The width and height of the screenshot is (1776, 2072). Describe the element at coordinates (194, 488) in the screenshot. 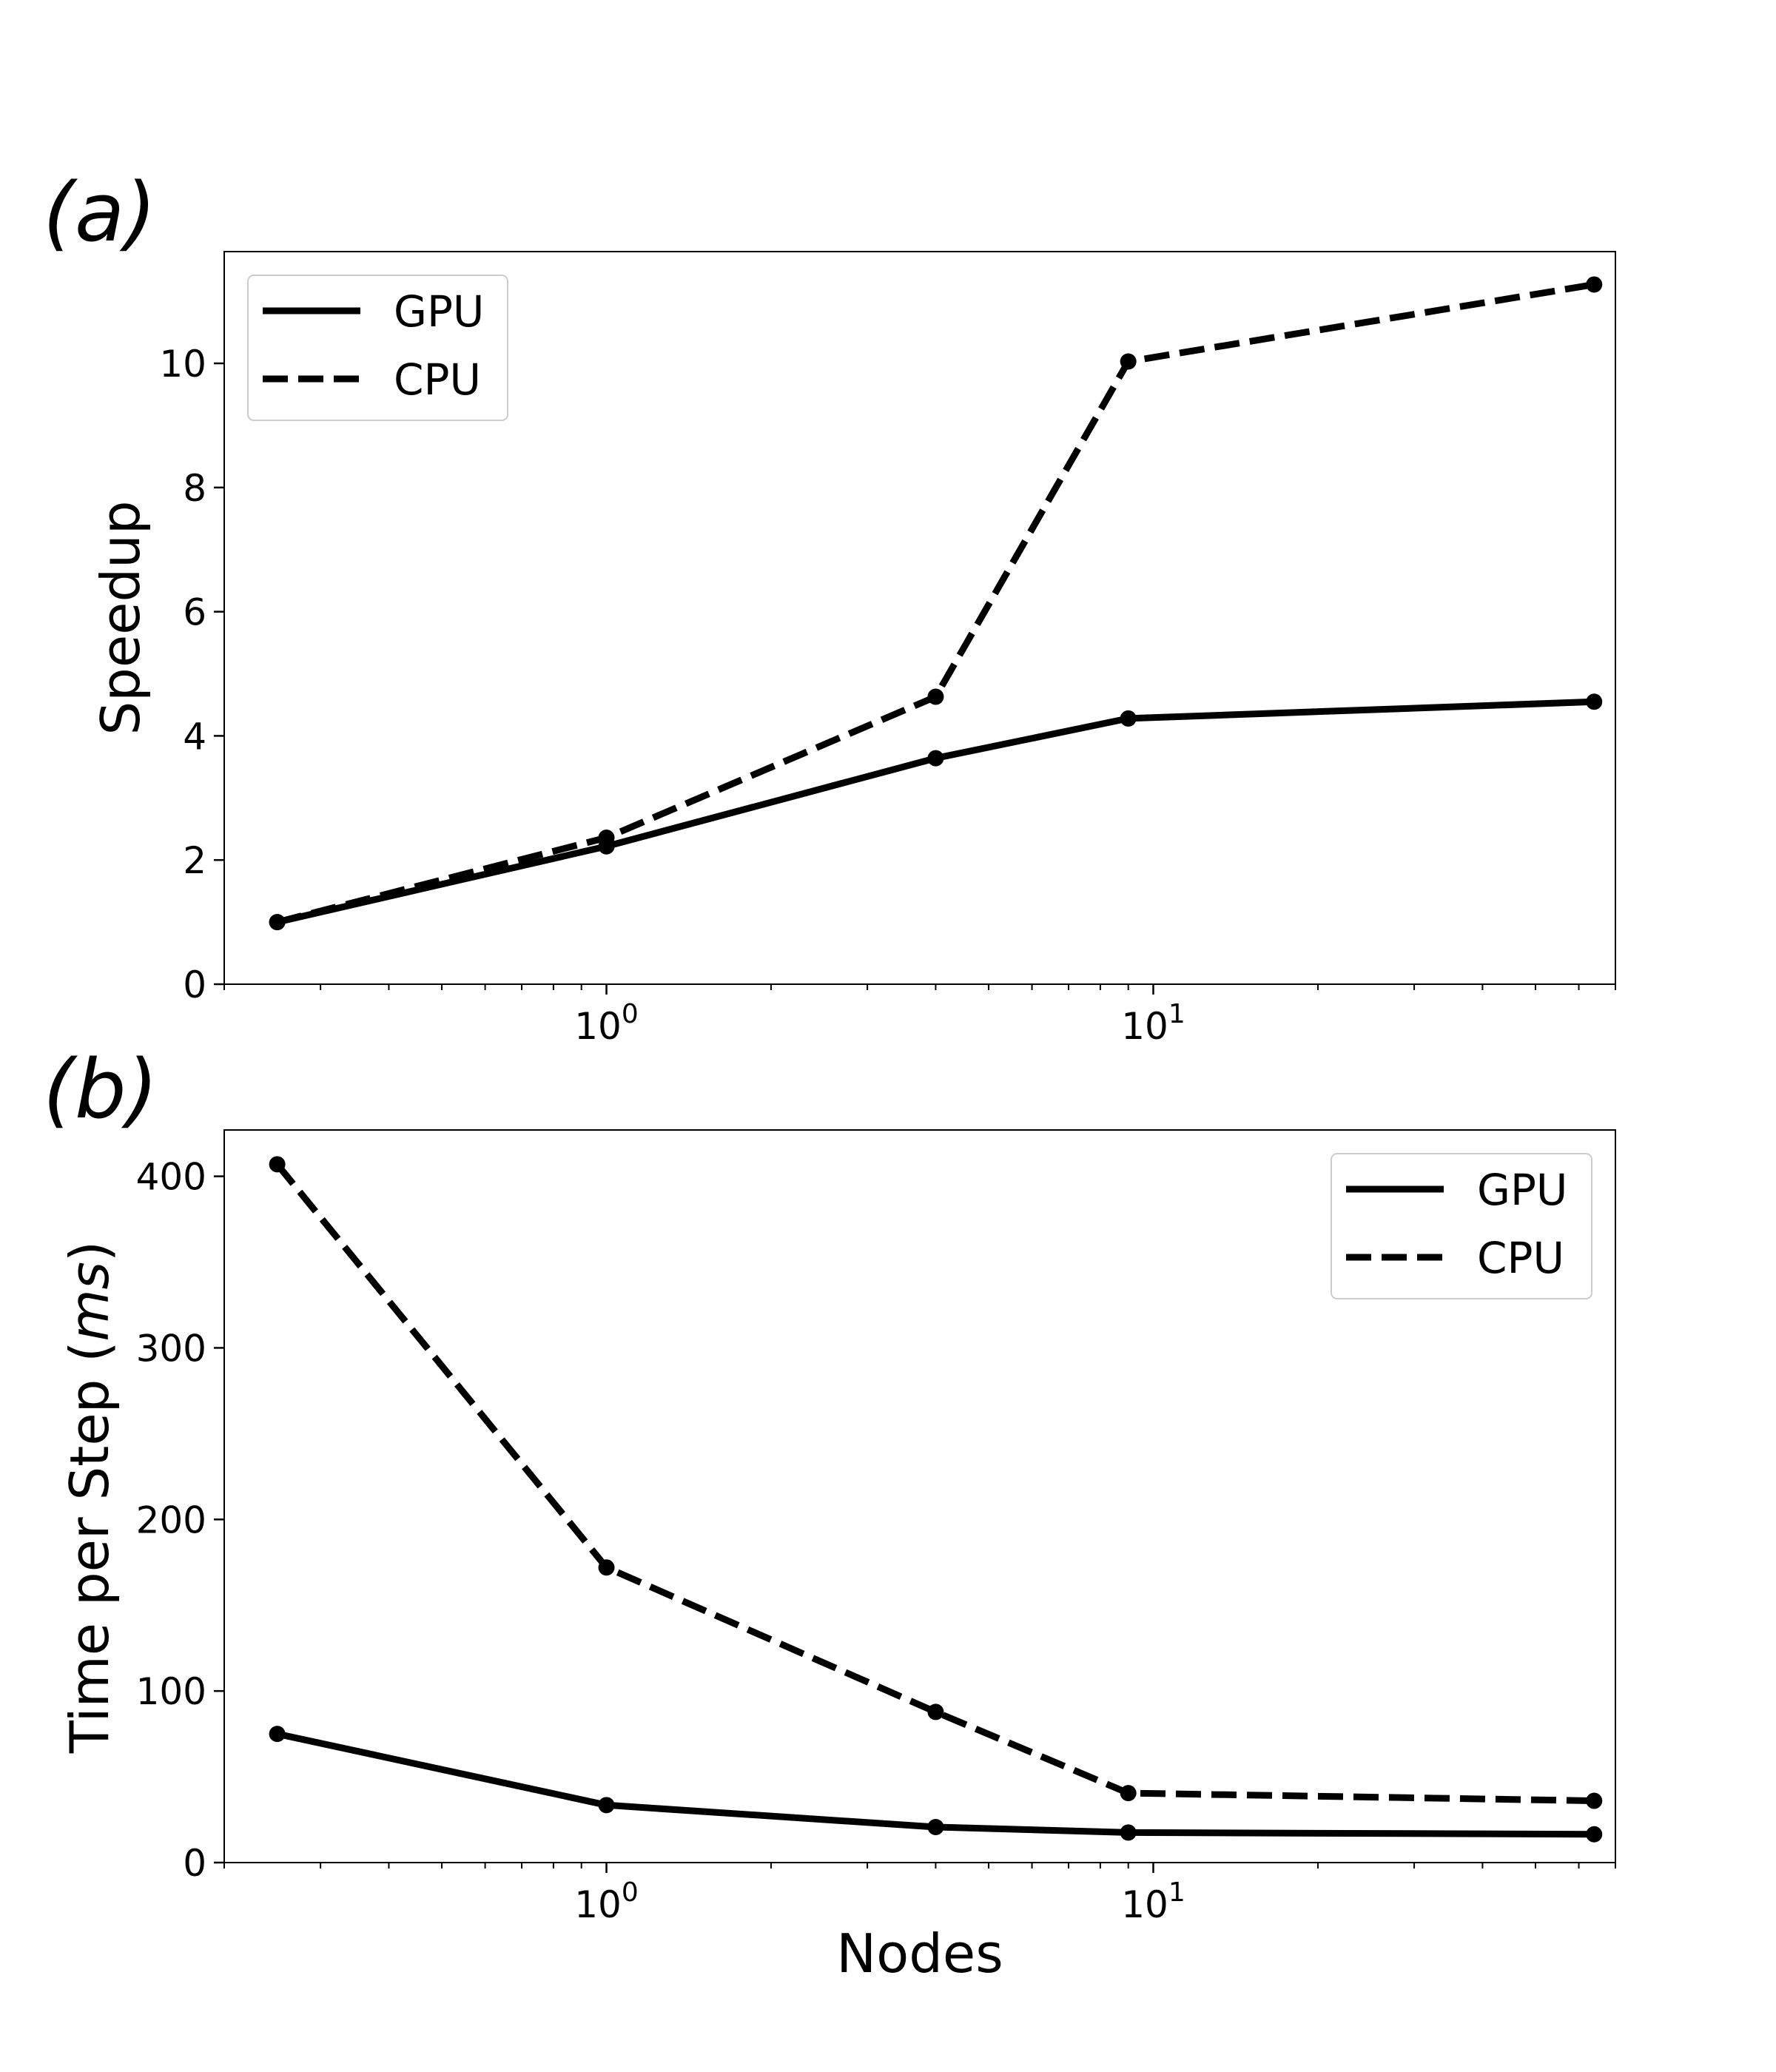

I see `y-tick-label: 8` at that location.